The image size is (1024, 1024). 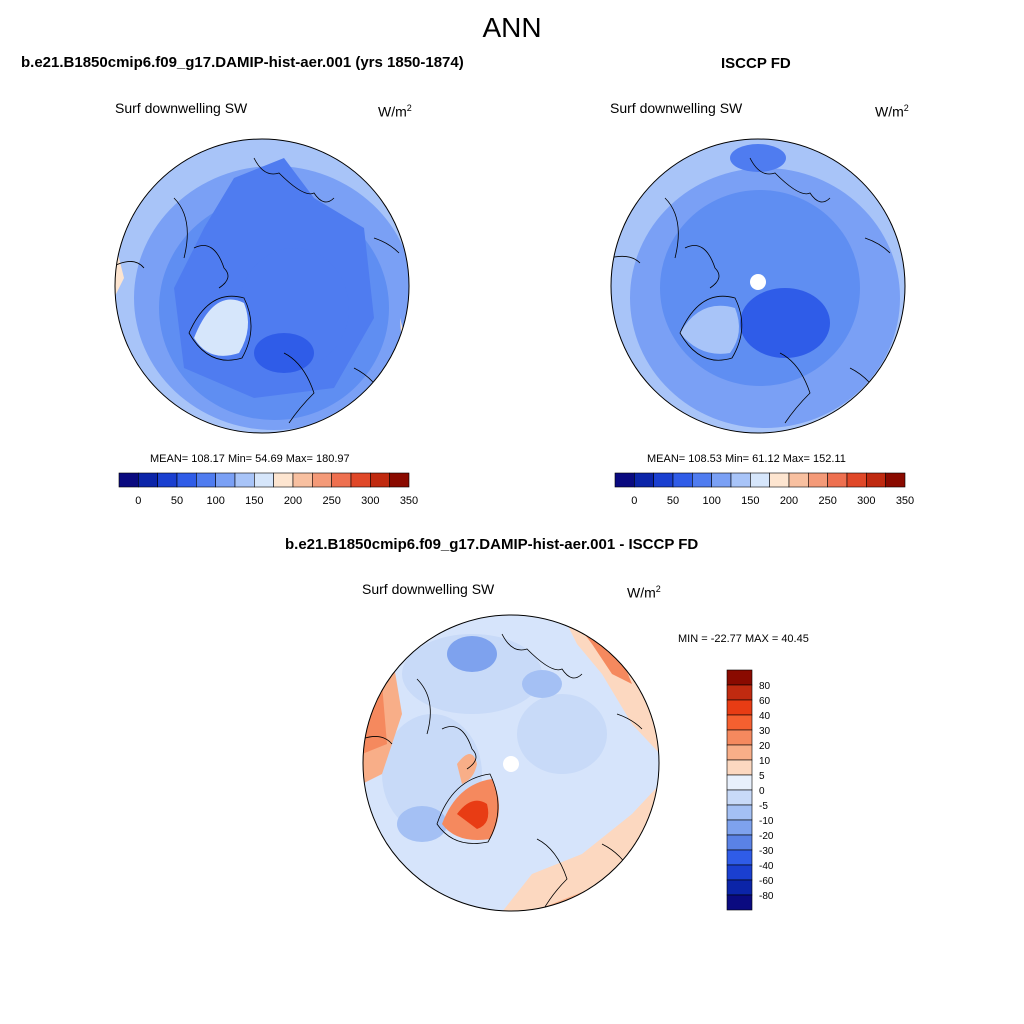 What do you see at coordinates (409, 501) in the screenshot?
I see `model-colorbar-tick-label: 350` at bounding box center [409, 501].